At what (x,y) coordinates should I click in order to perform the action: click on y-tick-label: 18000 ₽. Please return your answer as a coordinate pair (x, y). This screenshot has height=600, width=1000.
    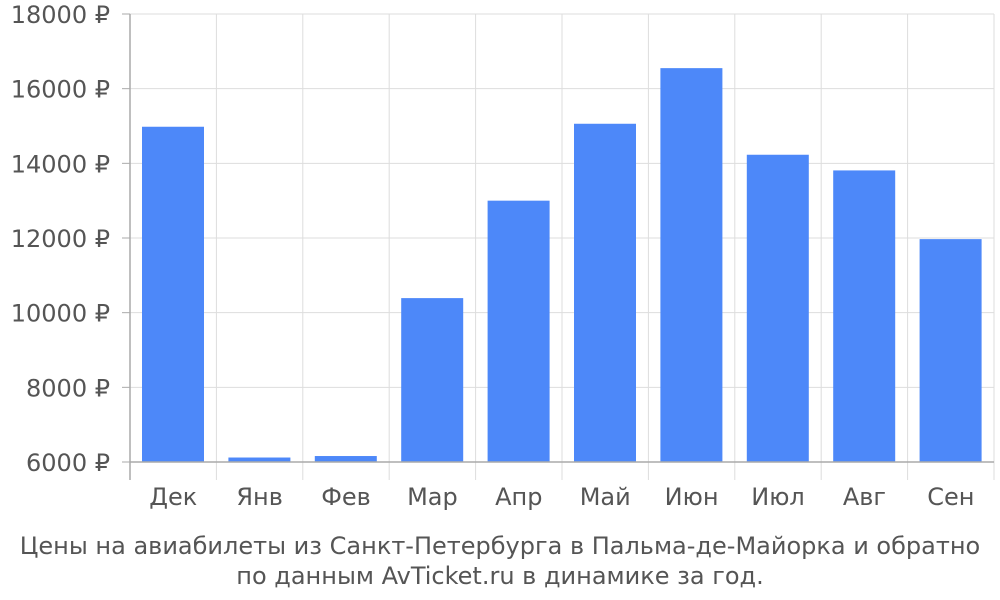
    Looking at the image, I should click on (60, 15).